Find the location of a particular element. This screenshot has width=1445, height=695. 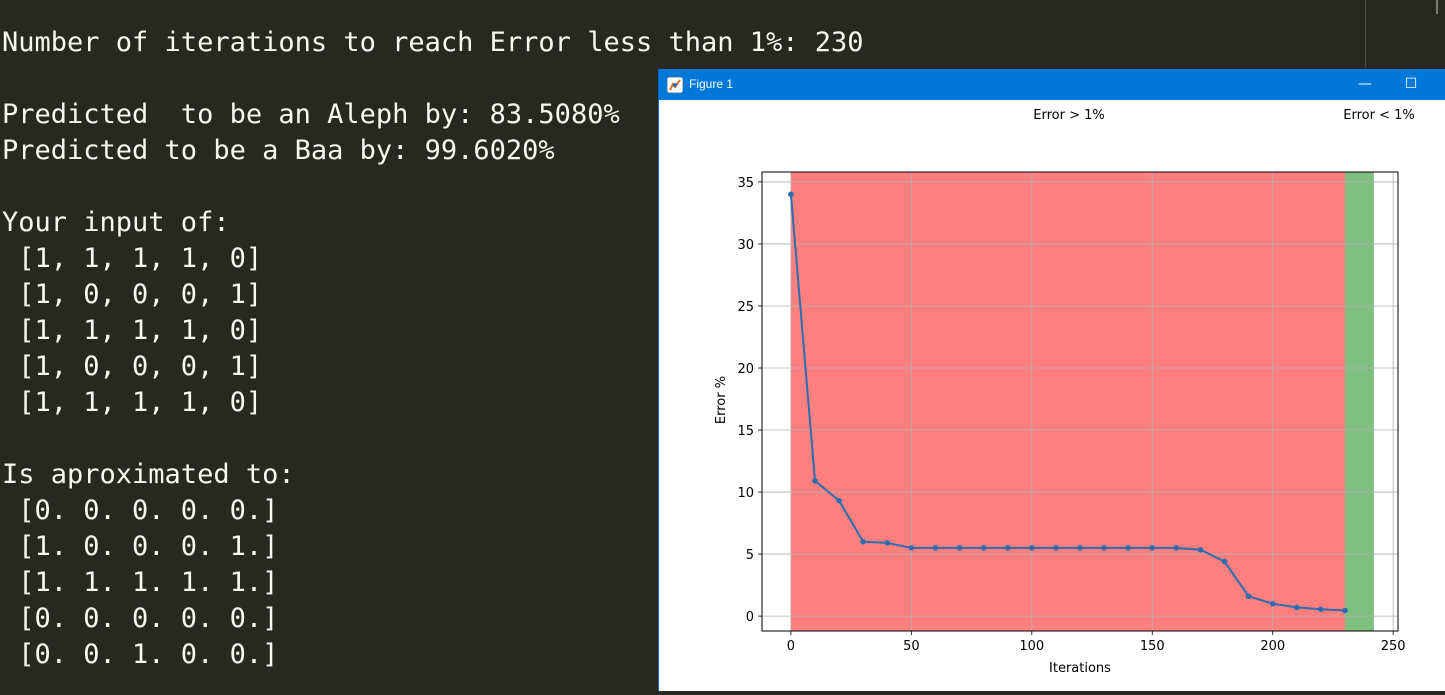

y-tick-label: 20 is located at coordinates (745, 369).